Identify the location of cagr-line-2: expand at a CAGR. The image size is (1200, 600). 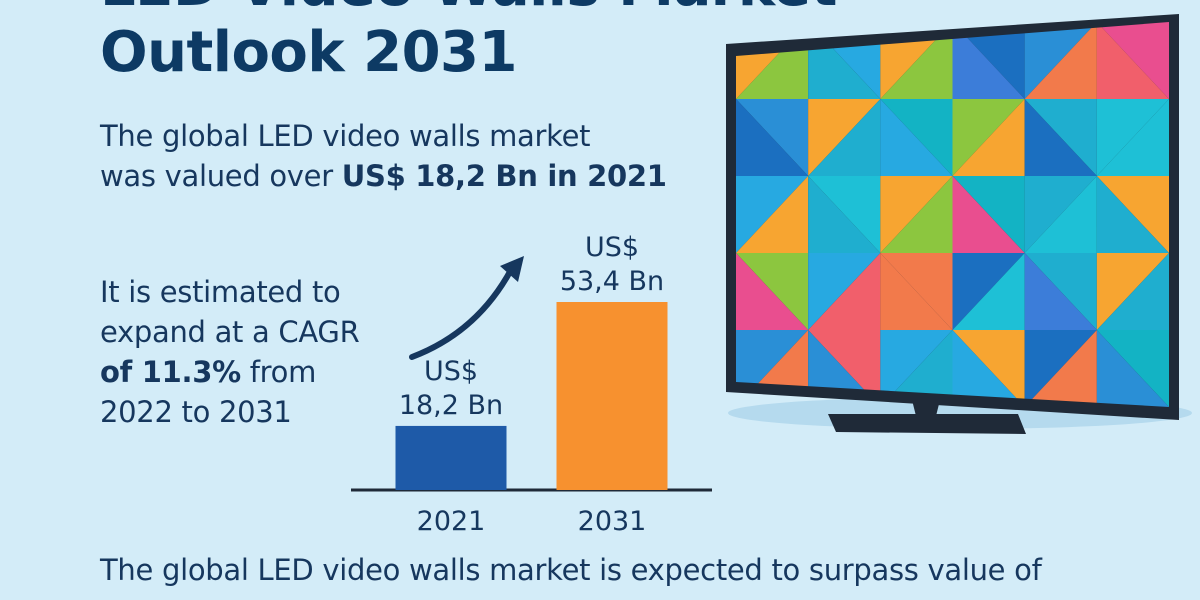
(230, 332).